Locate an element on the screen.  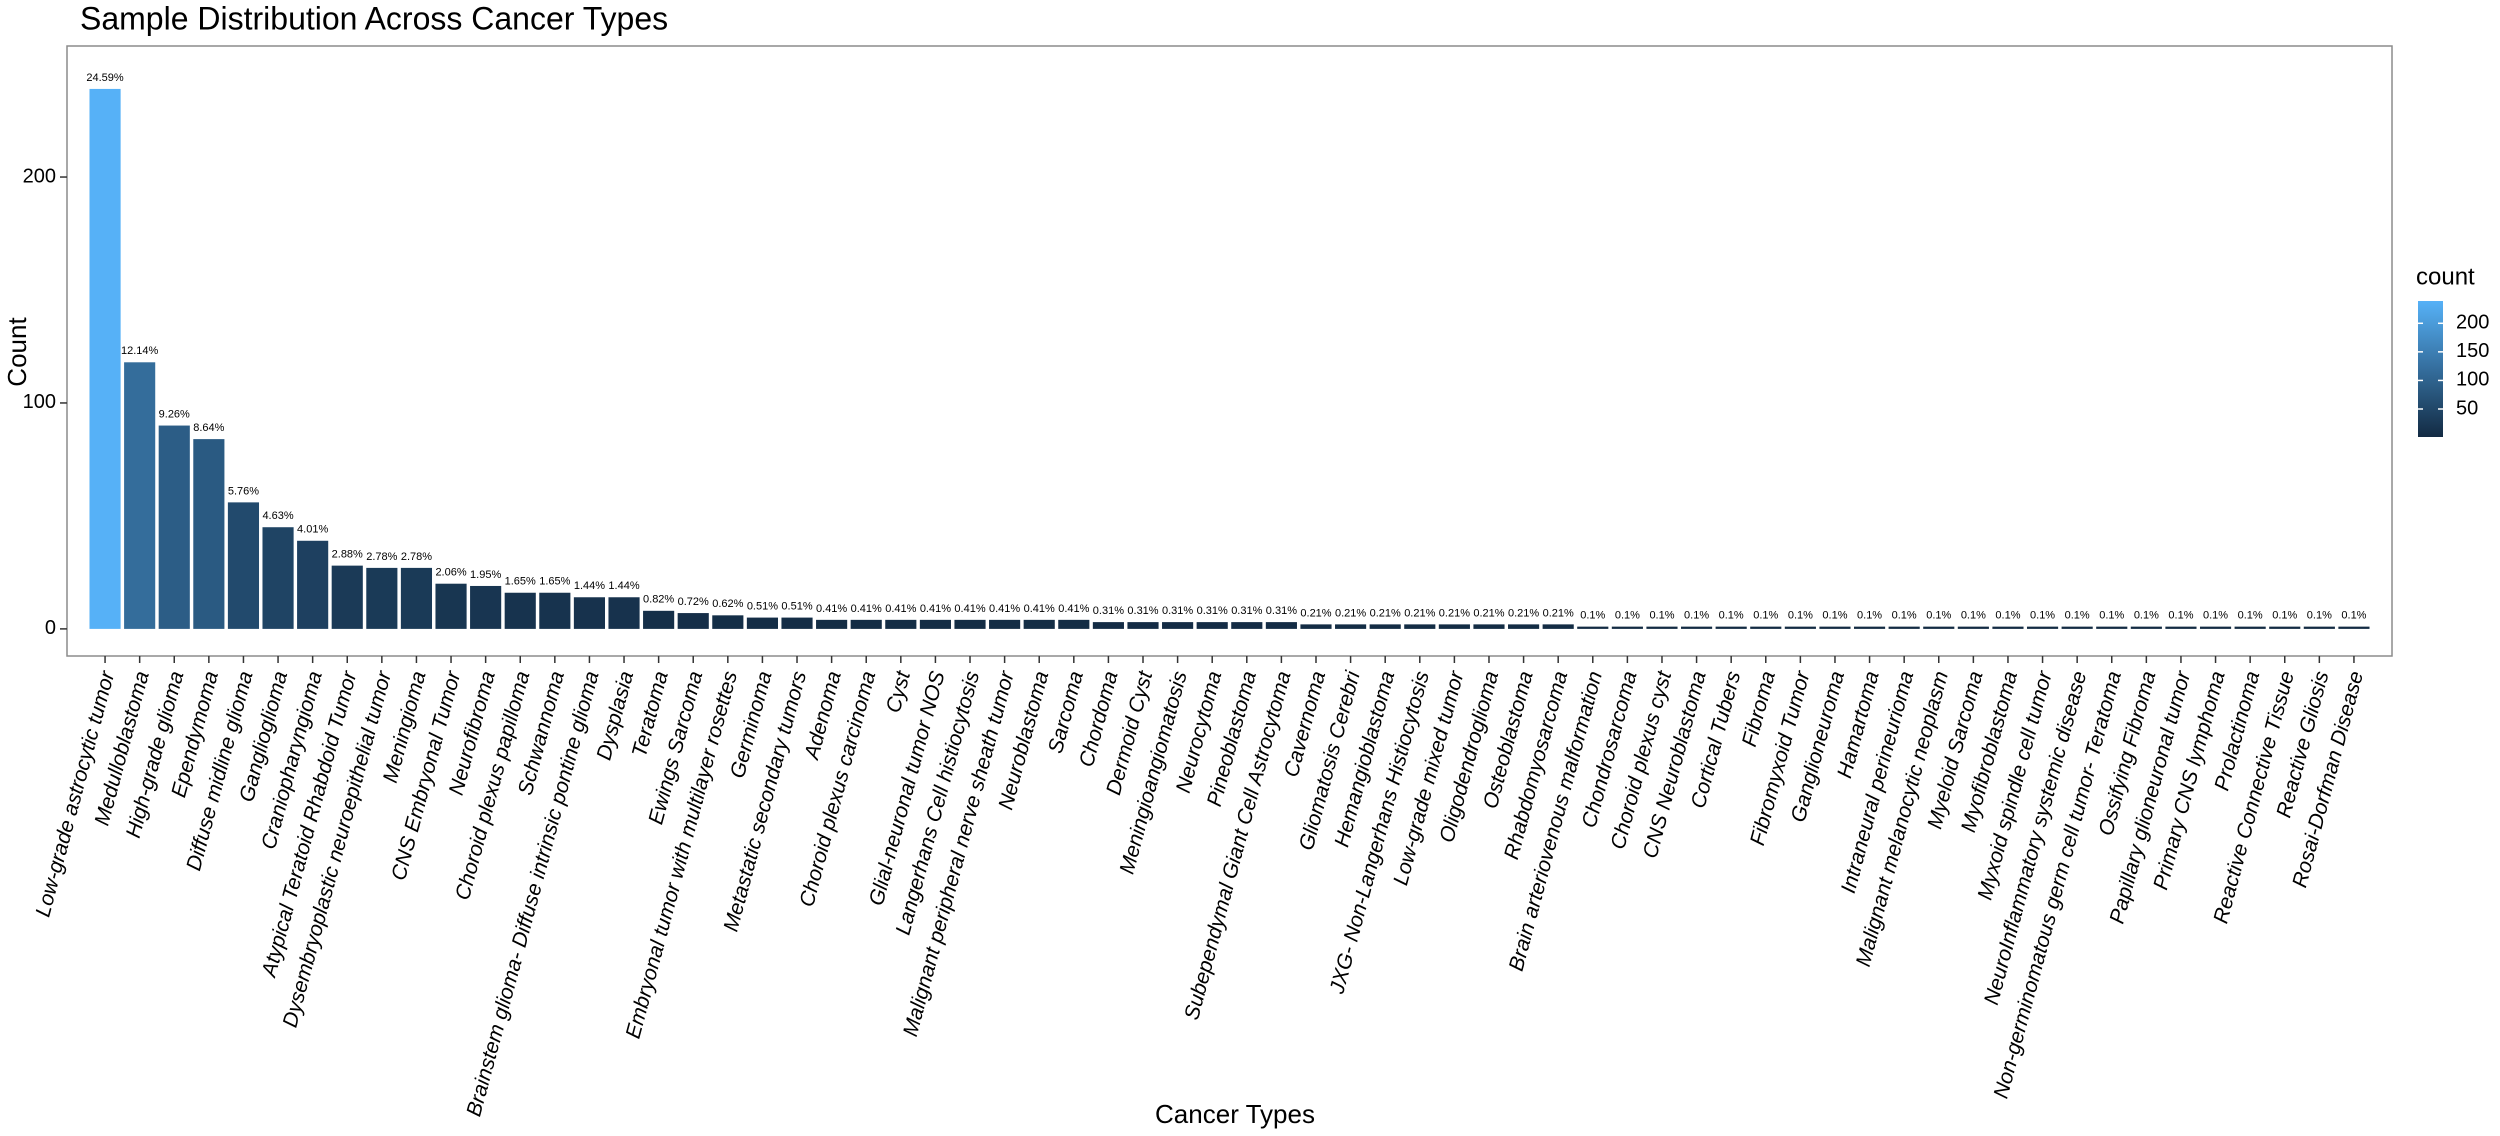
percent-label: 8.64% is located at coordinates (208, 428).